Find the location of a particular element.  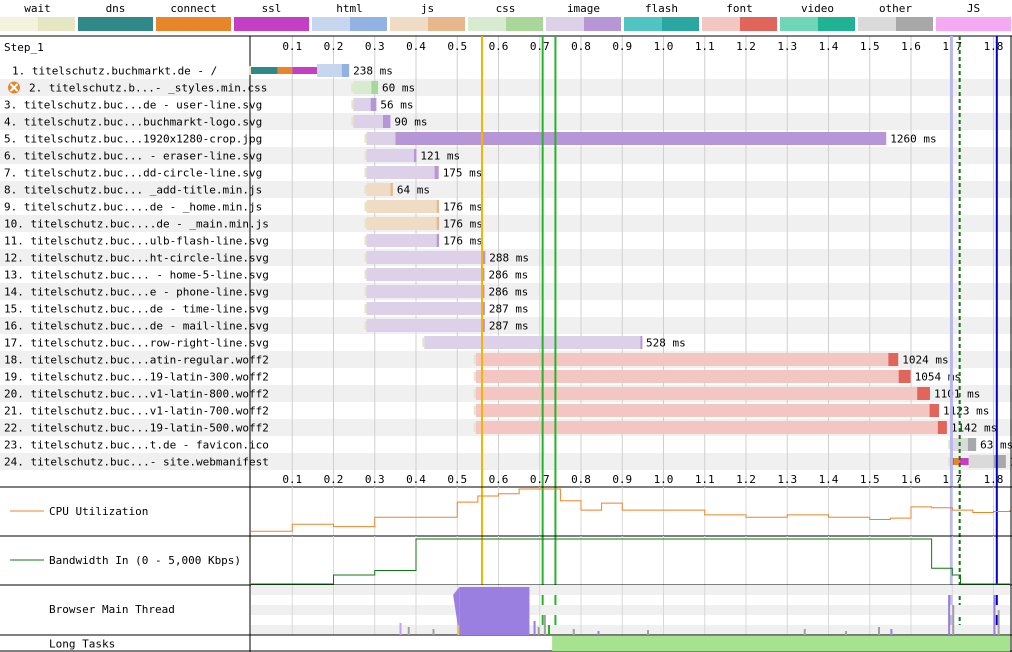

tick-label-top: 0.2 is located at coordinates (334, 46).